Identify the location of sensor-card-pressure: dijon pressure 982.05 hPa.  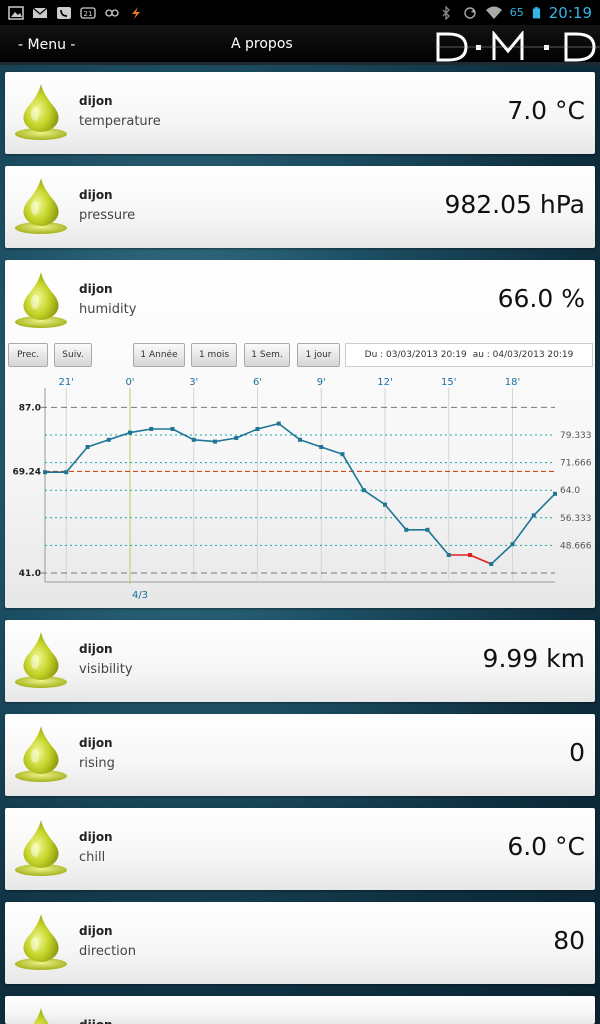
(300, 207).